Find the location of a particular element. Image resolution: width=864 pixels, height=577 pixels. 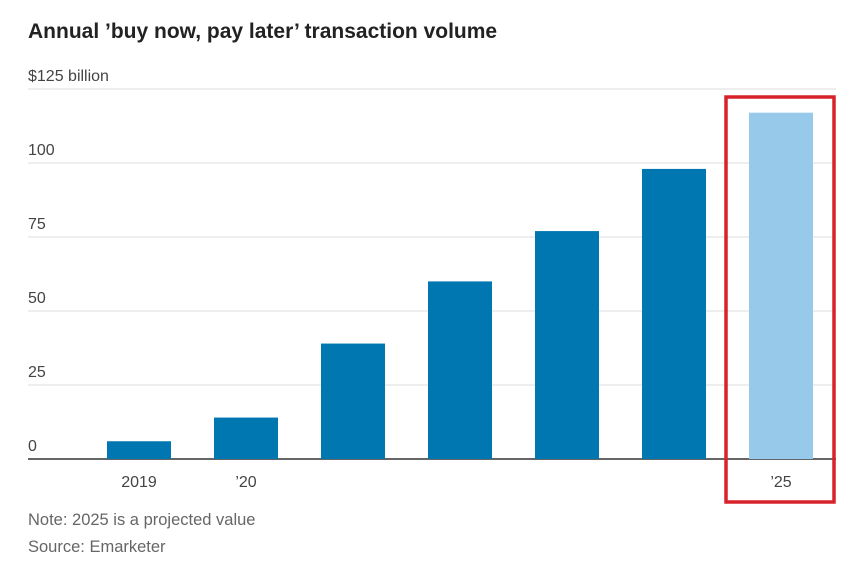

bar-2019 is located at coordinates (139, 450).